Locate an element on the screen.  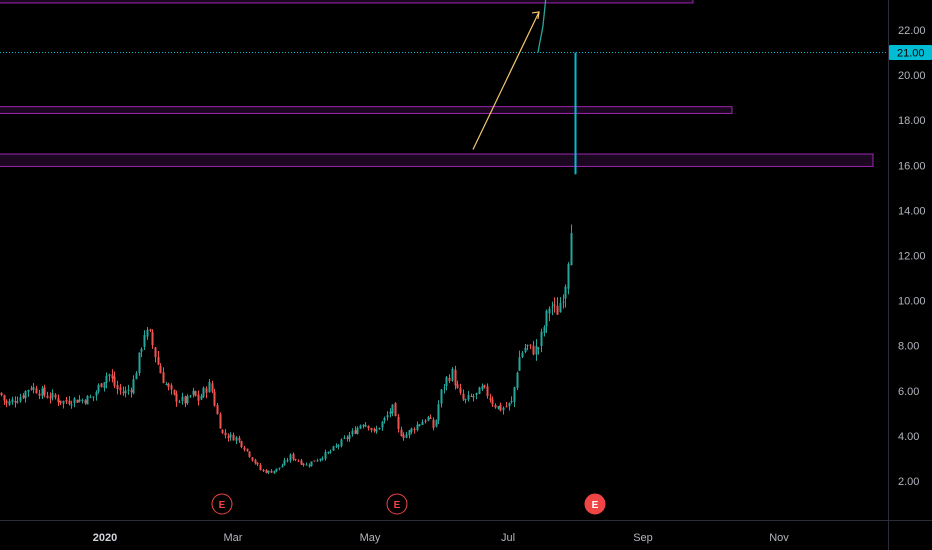
earnings-marker-feb: E is located at coordinates (222, 504).